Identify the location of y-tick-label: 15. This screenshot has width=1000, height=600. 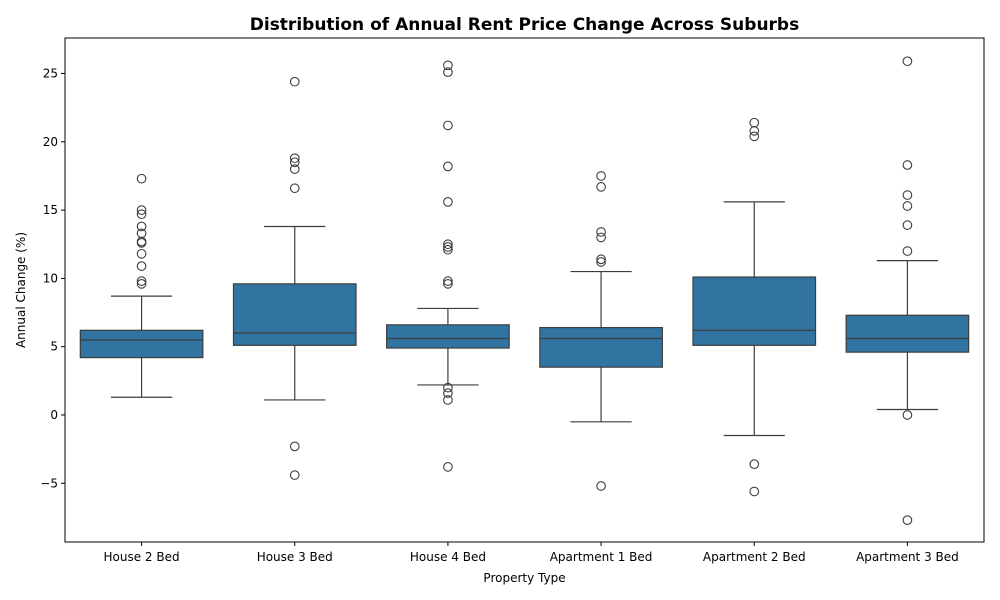
(50, 210).